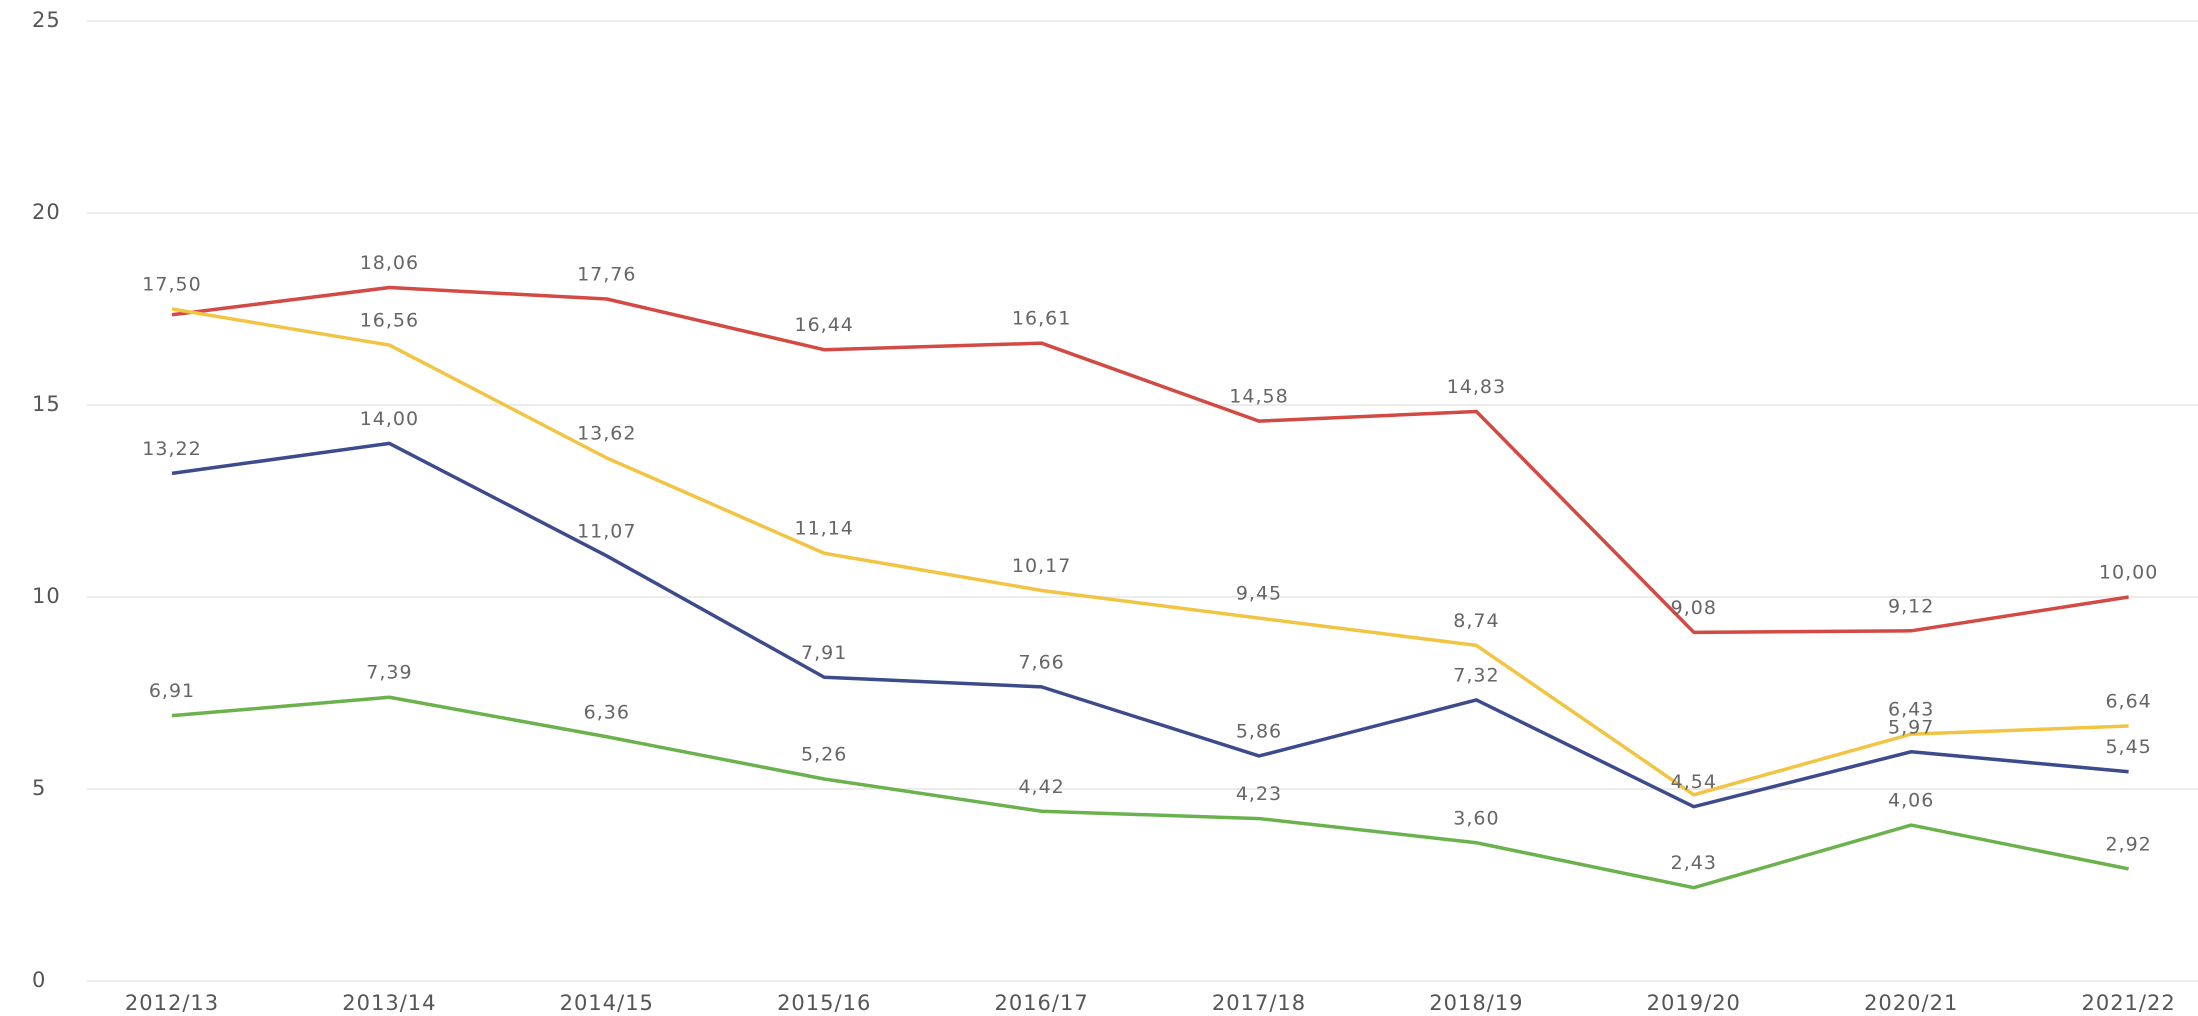  I want to click on y-tick-label: 20, so click(46, 212).